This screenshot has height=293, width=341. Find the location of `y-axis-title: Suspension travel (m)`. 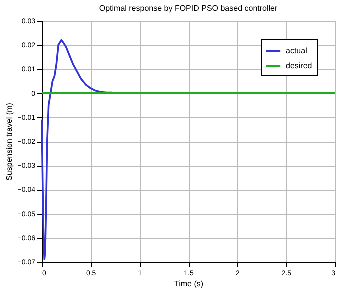

y-axis-title: Suspension travel (m) is located at coordinates (9, 141).